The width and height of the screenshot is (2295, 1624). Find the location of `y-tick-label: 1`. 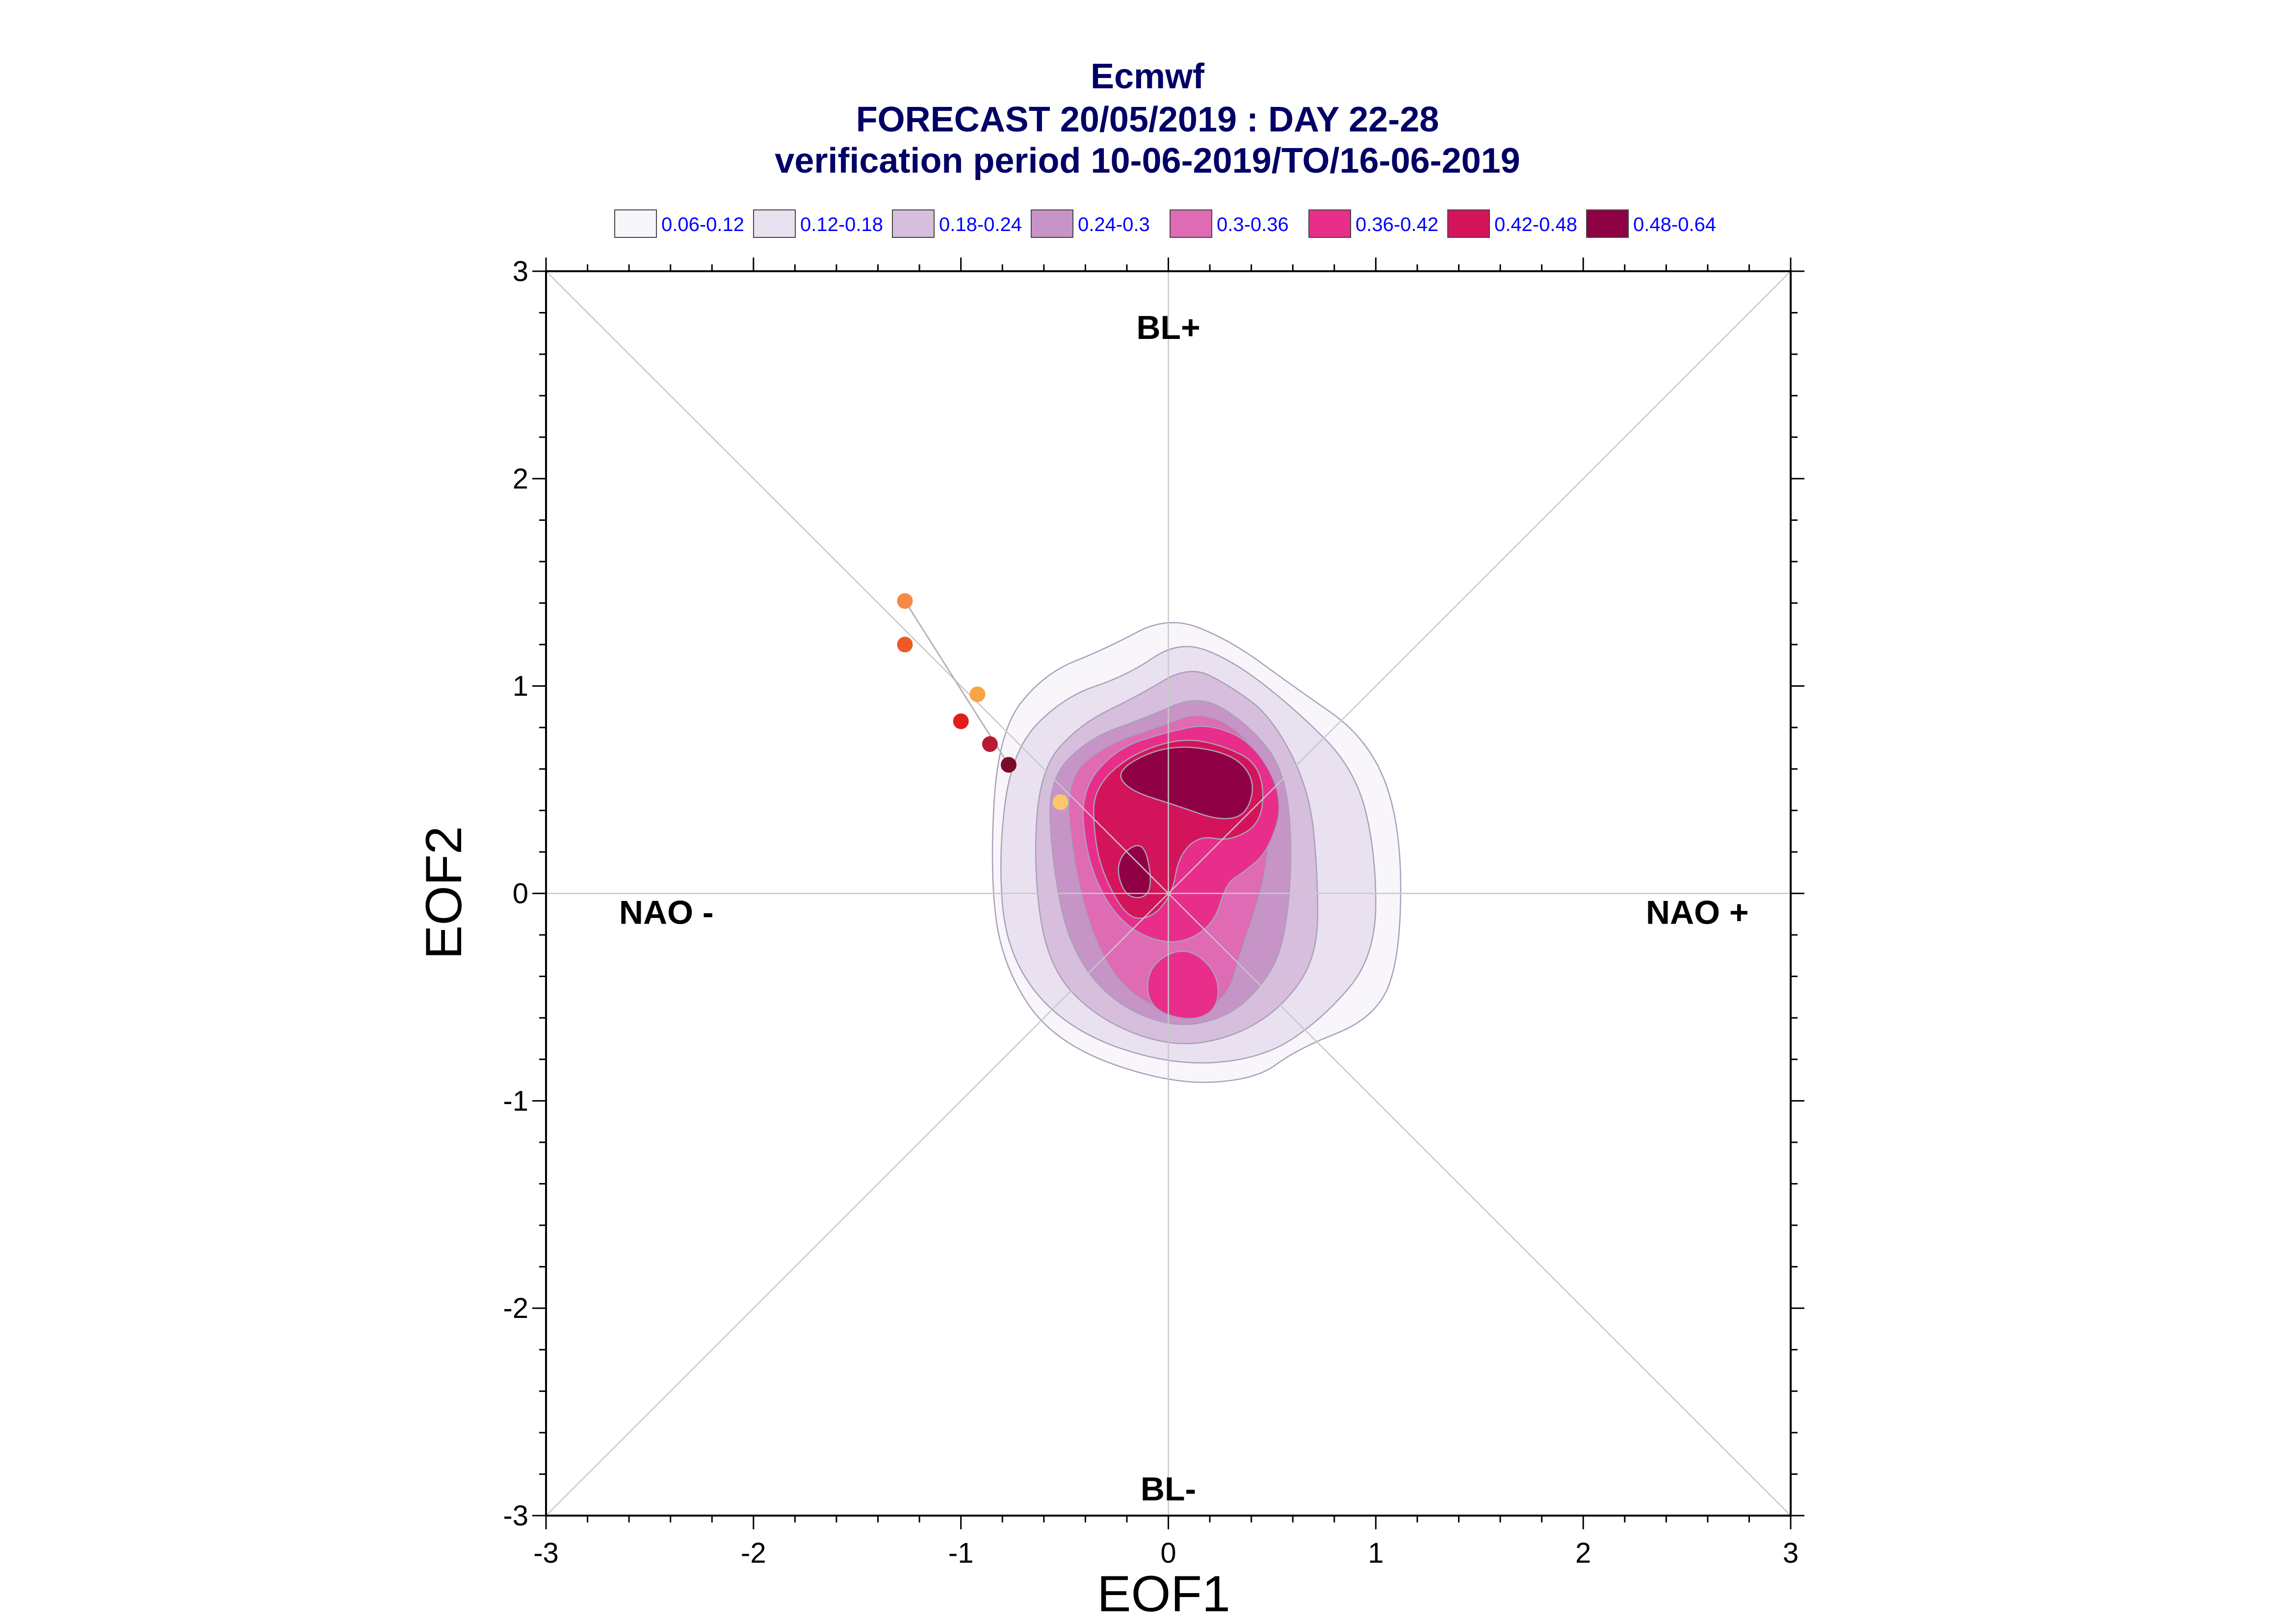

y-tick-label: 1 is located at coordinates (520, 686).